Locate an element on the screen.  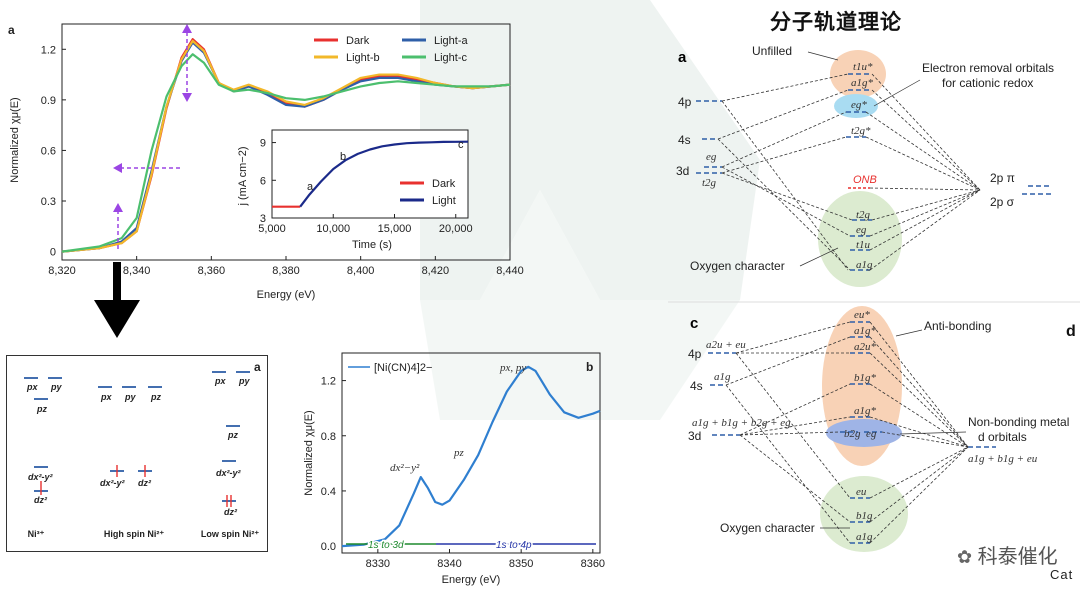
nicn-y-label: Normalized χμ(E) is located at coordinates (309, 452).